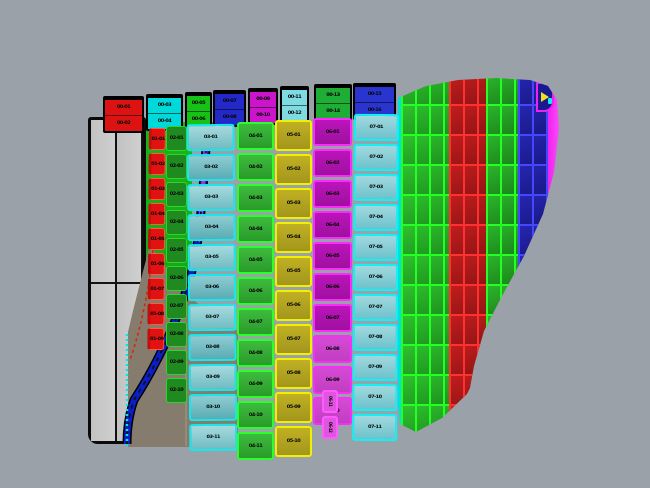 The width and height of the screenshot is (650, 488). I want to click on surface-panel-green: 04-01, so click(255, 136).